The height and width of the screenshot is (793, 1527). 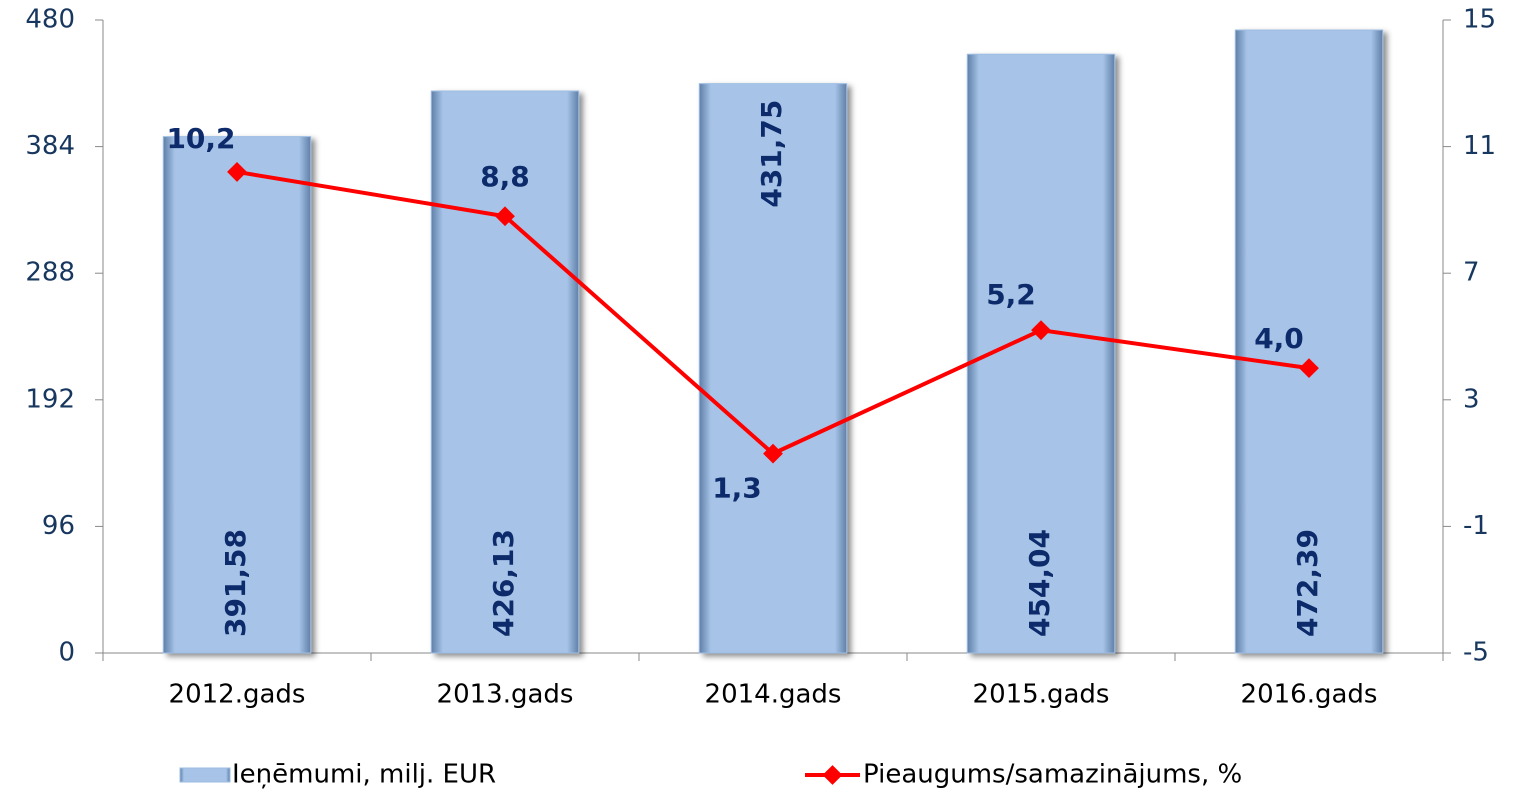 What do you see at coordinates (1476, 653) in the screenshot?
I see `y2-tick-label: -5` at bounding box center [1476, 653].